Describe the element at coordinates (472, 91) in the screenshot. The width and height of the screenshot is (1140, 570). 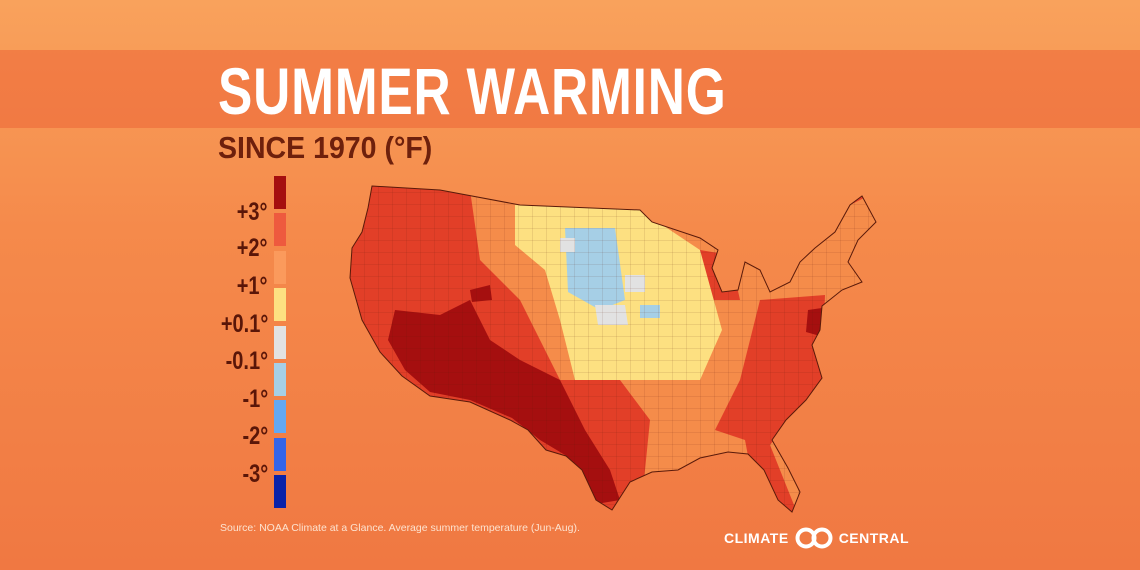
I see `page-title: SUMMER WARMING` at that location.